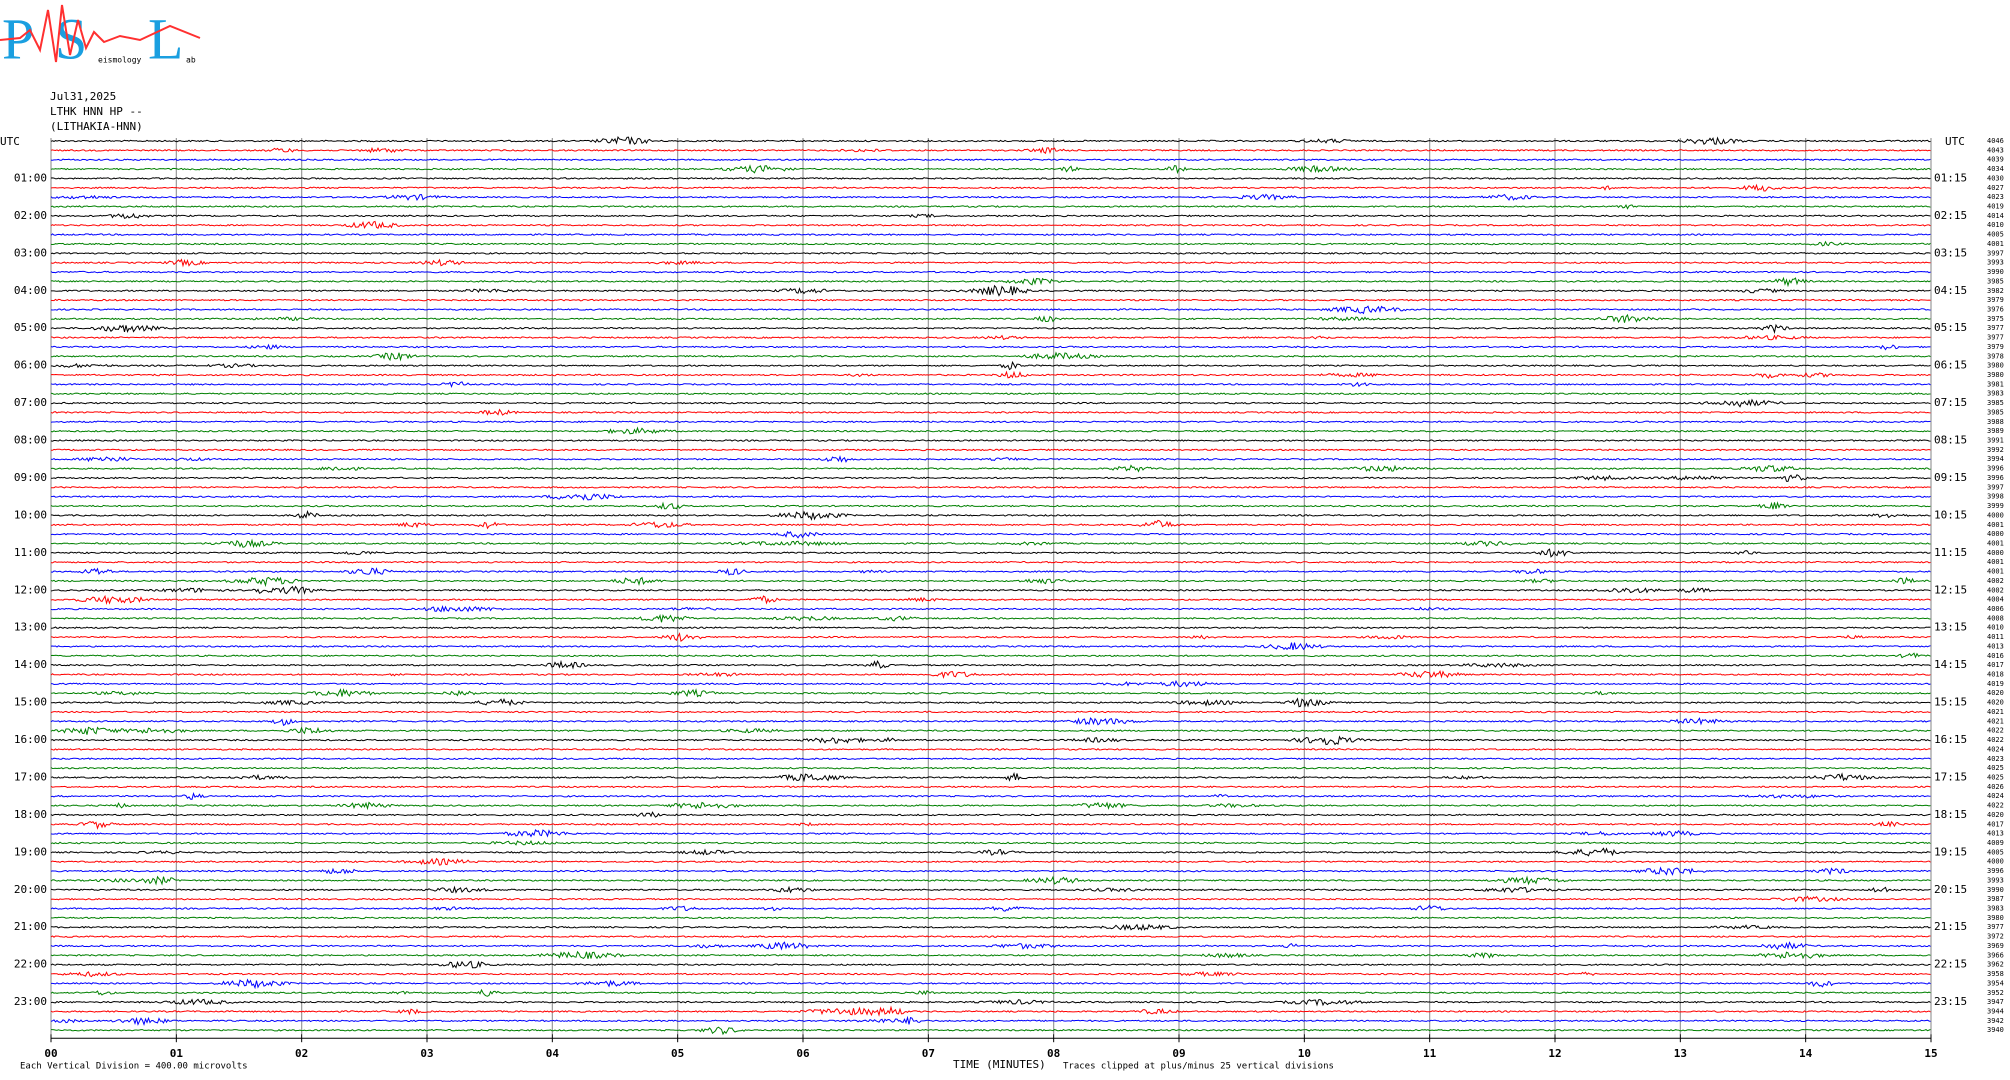 Image resolution: width=2010 pixels, height=1080 pixels. Describe the element at coordinates (1950, 814) in the screenshot. I see `hour-label-right: 18:15` at that location.